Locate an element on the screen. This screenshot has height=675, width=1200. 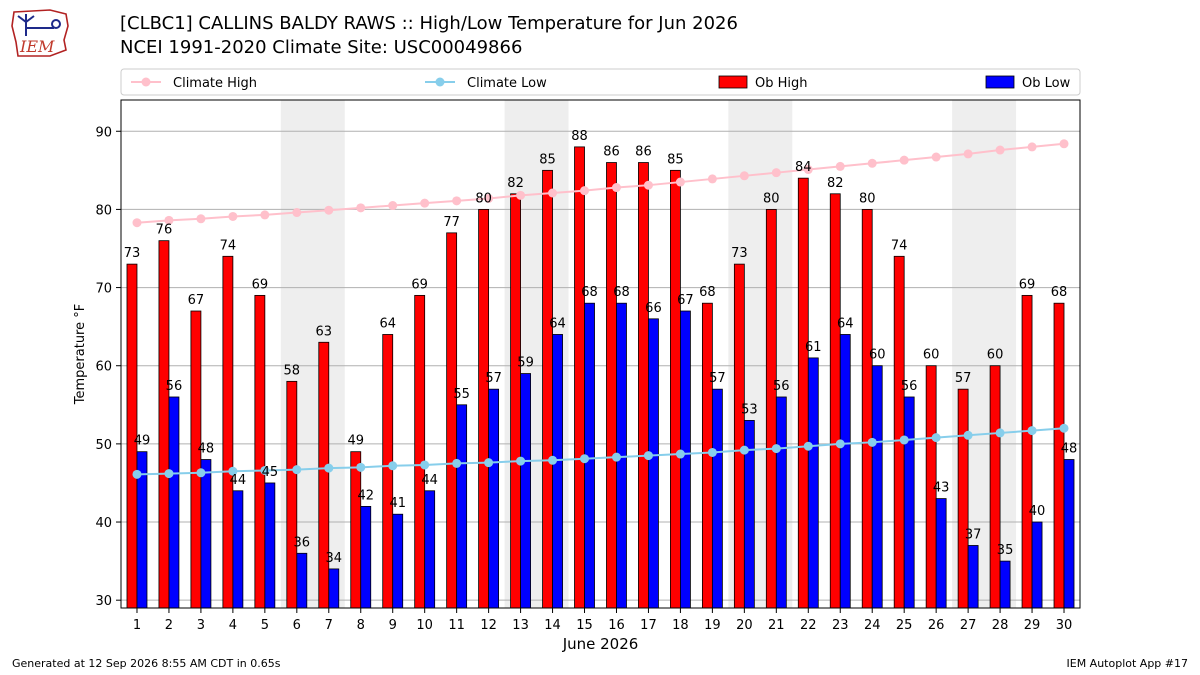
ob-high-label: 57 is located at coordinates (963, 378).